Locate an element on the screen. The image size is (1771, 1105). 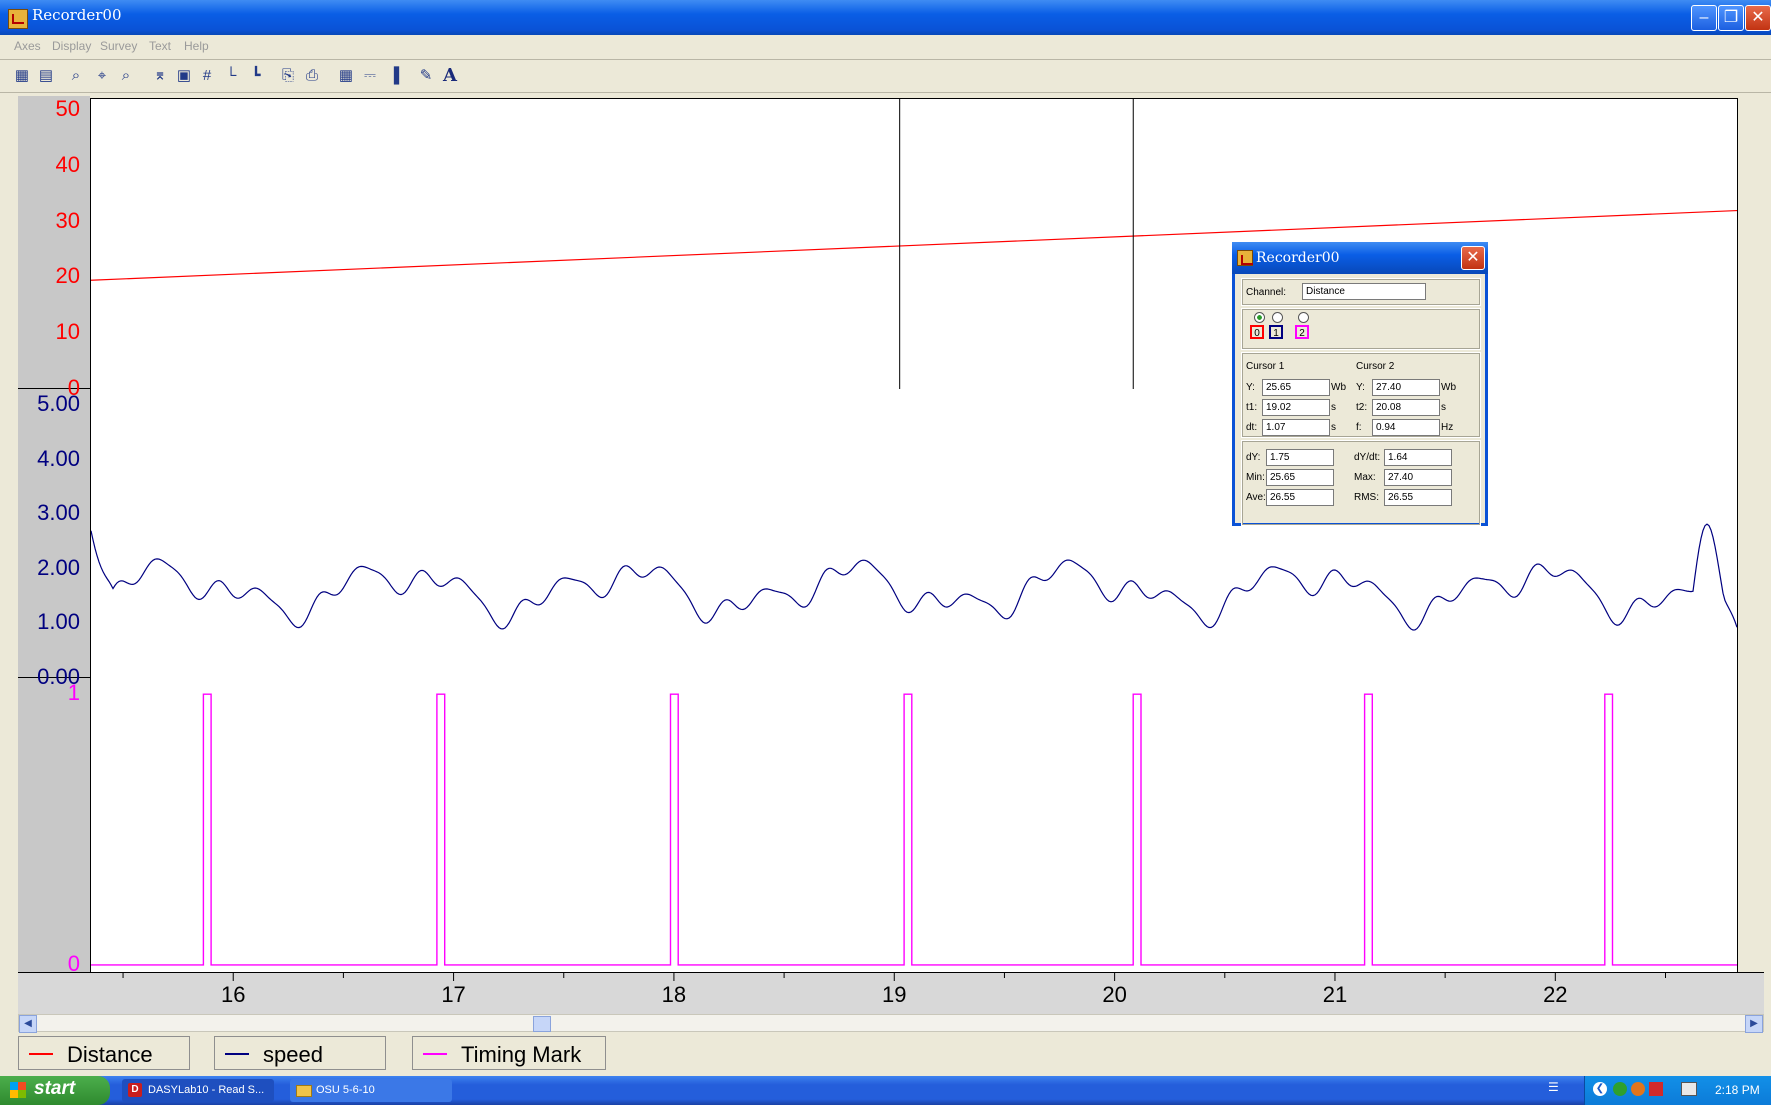
channel-0-radio is located at coordinates (1259, 317).